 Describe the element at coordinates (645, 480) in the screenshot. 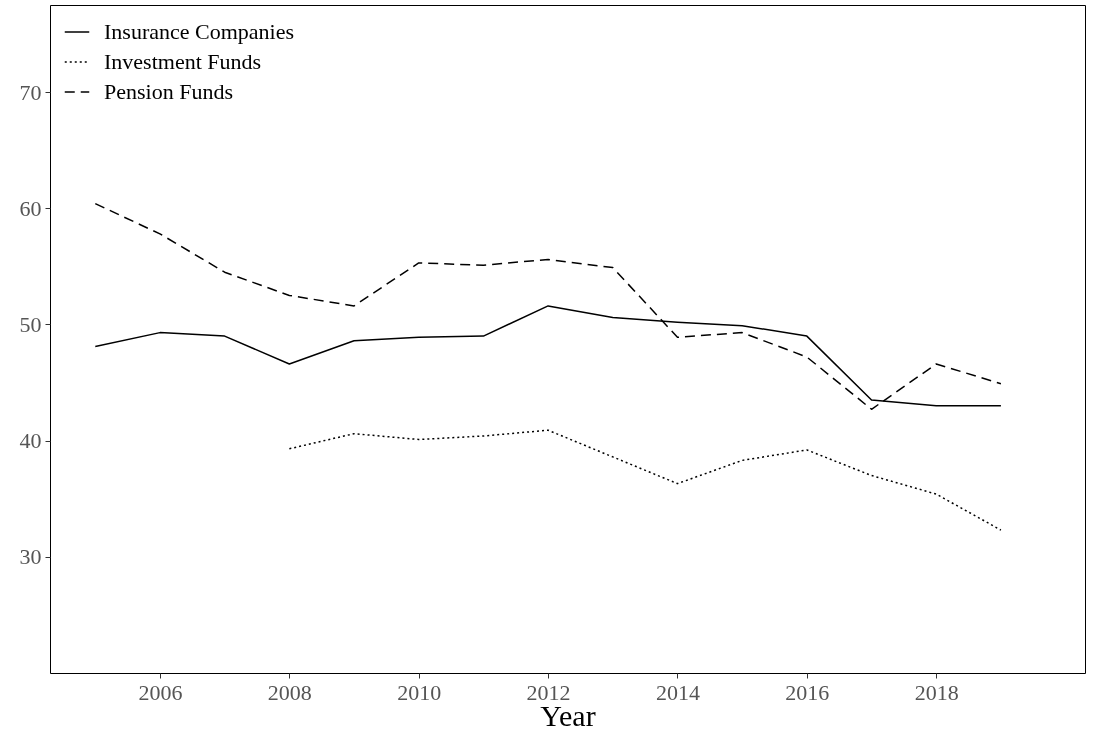

I see `line-series` at that location.